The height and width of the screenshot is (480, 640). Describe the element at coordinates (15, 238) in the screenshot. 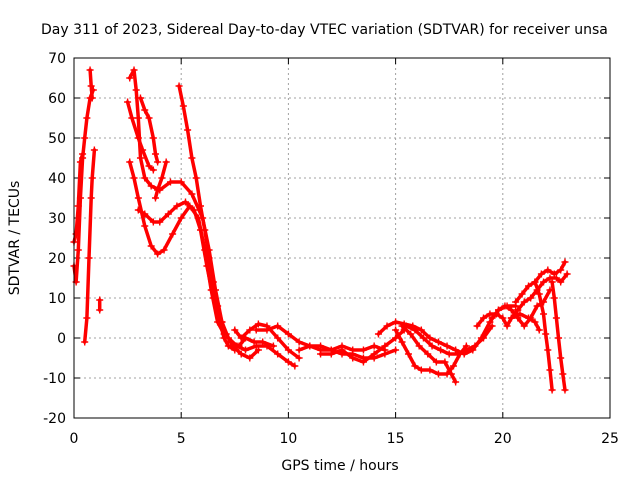

I see `y-axis-label: SDTVAR / TECUs` at that location.